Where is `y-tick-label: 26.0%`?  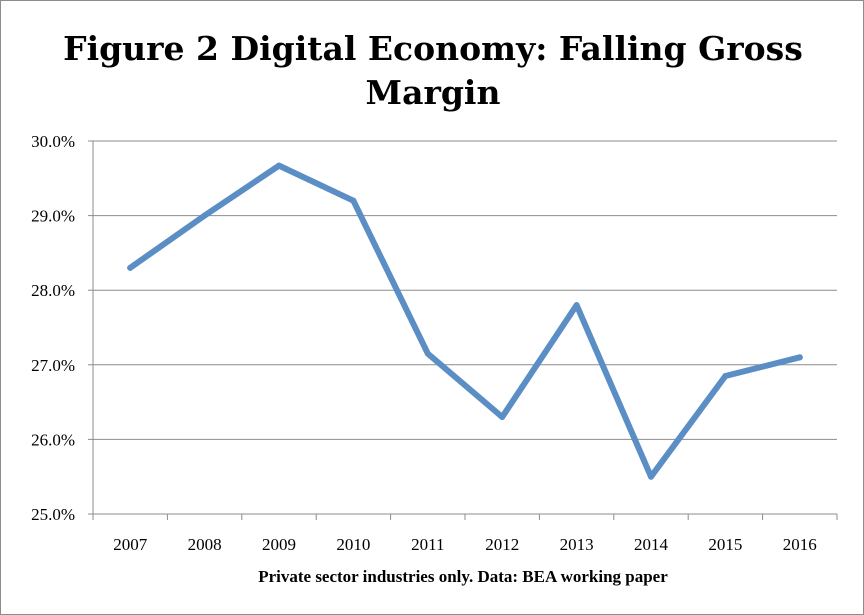
y-tick-label: 26.0% is located at coordinates (53, 439).